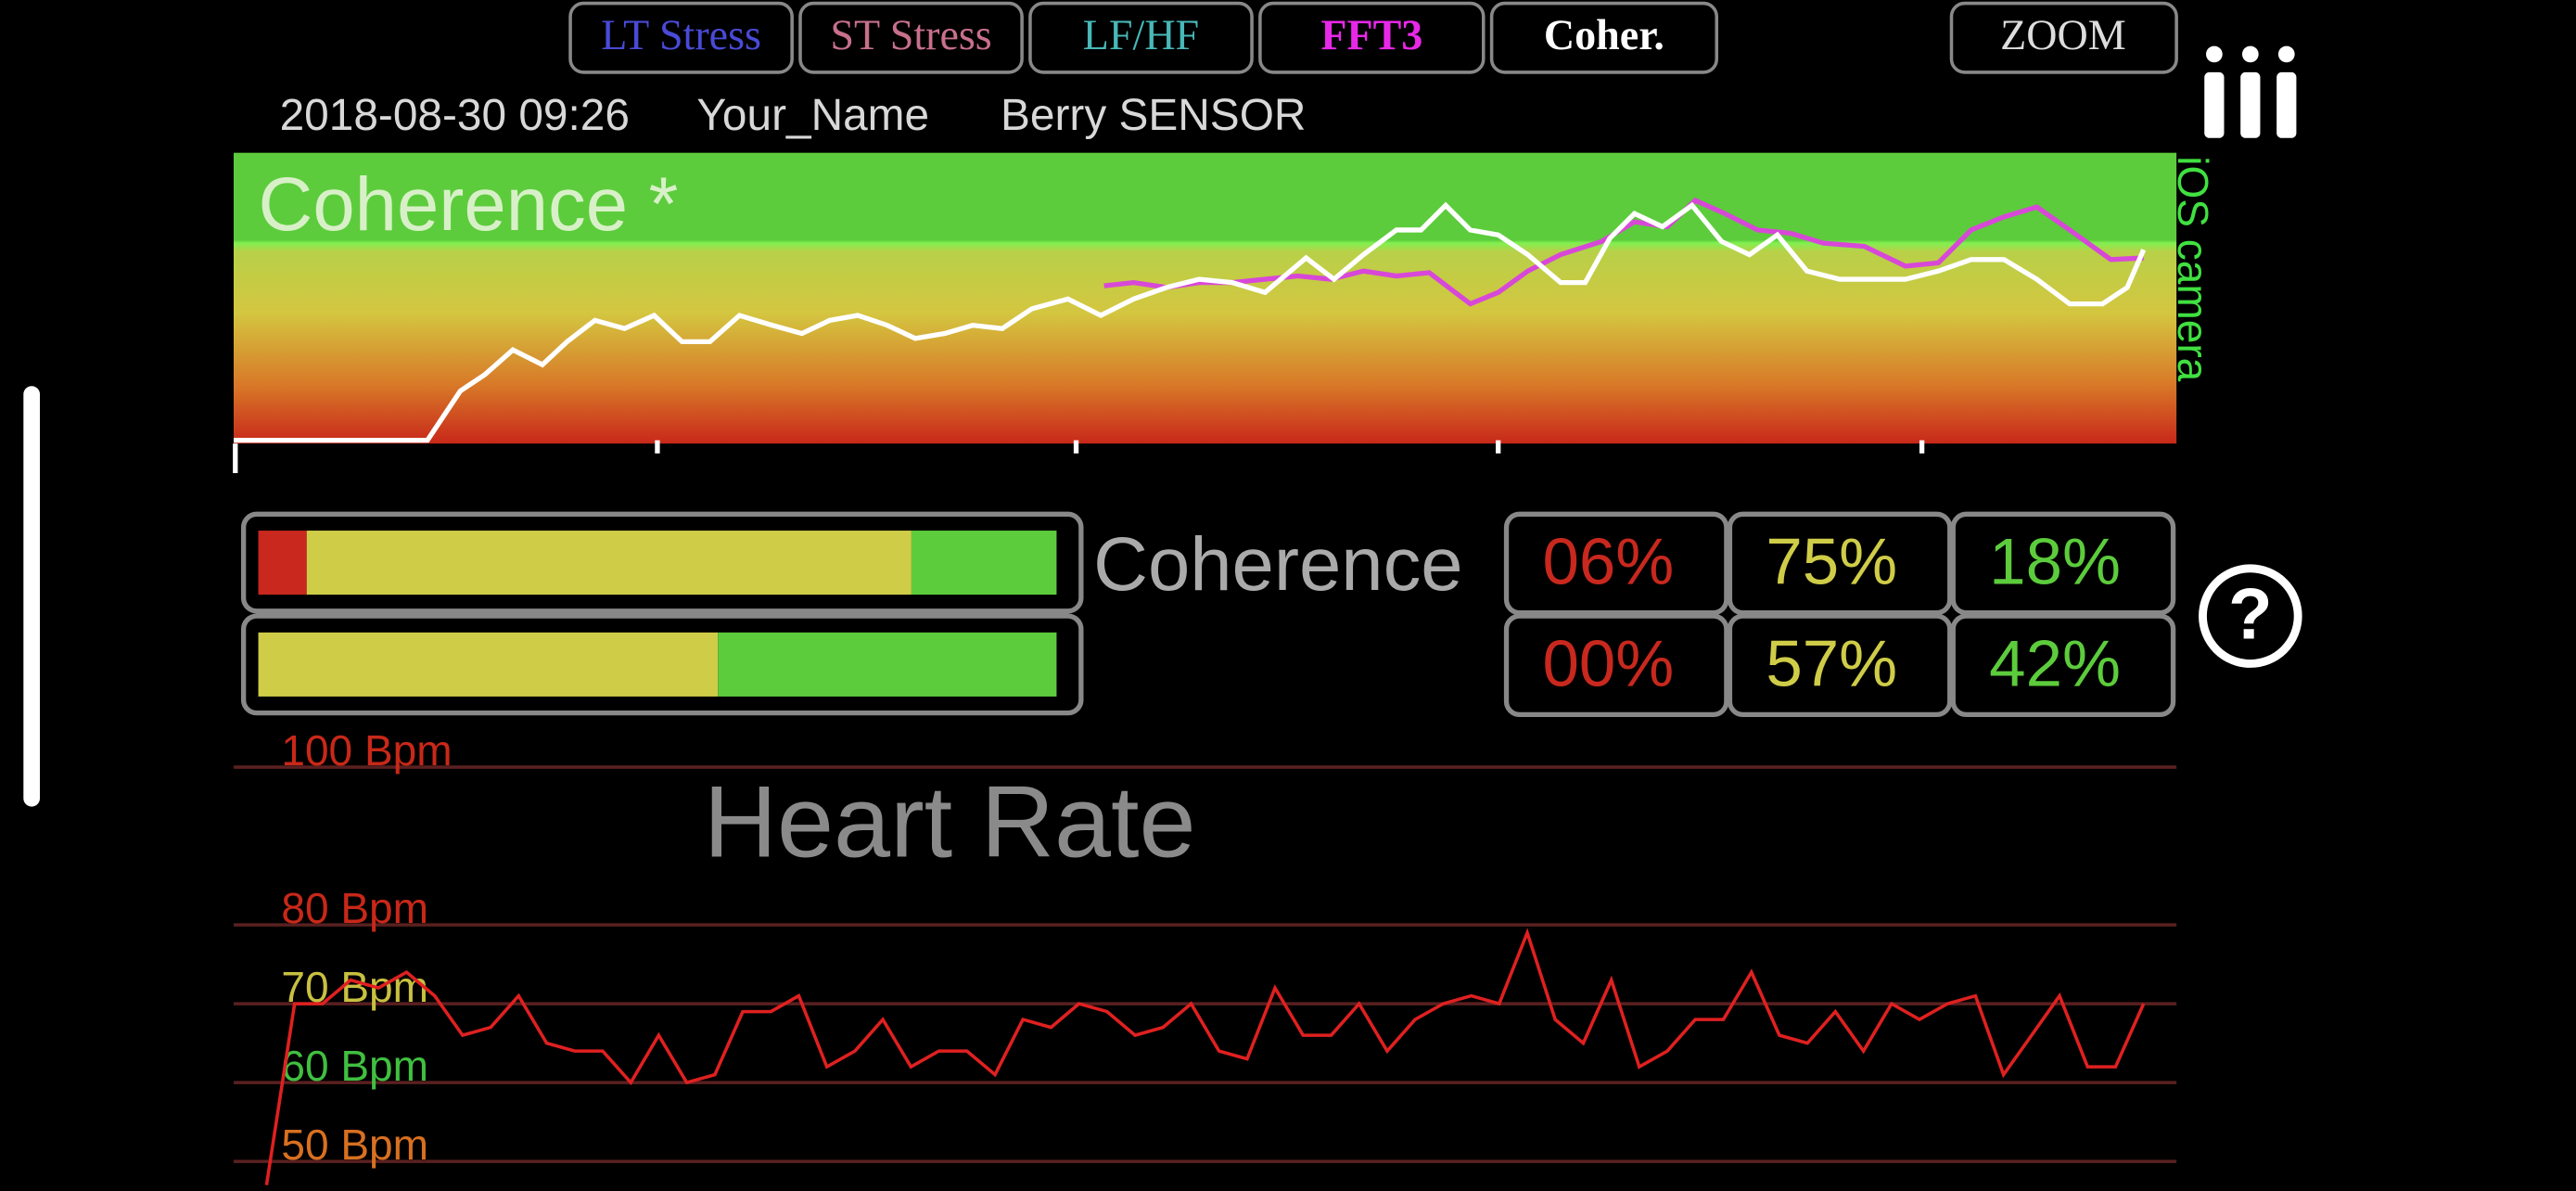 The width and height of the screenshot is (2576, 1191). What do you see at coordinates (2250, 92) in the screenshot?
I see `menu-icon` at bounding box center [2250, 92].